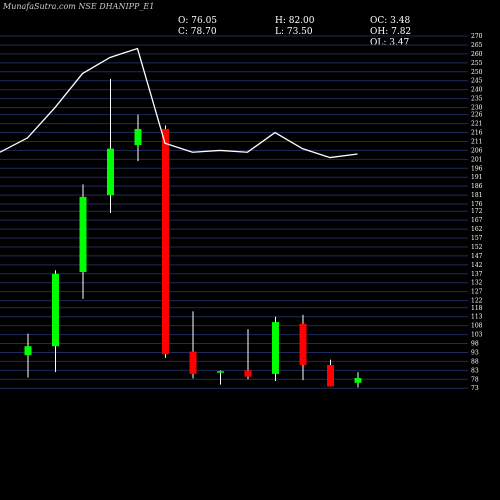  What do you see at coordinates (477, 36) in the screenshot?
I see `y-tick-label: 270` at bounding box center [477, 36].